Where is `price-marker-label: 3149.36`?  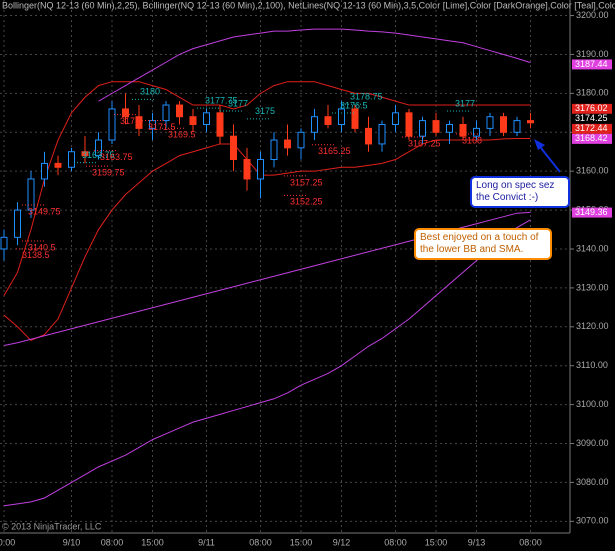
price-marker-label: 3149.36 is located at coordinates (591, 212).